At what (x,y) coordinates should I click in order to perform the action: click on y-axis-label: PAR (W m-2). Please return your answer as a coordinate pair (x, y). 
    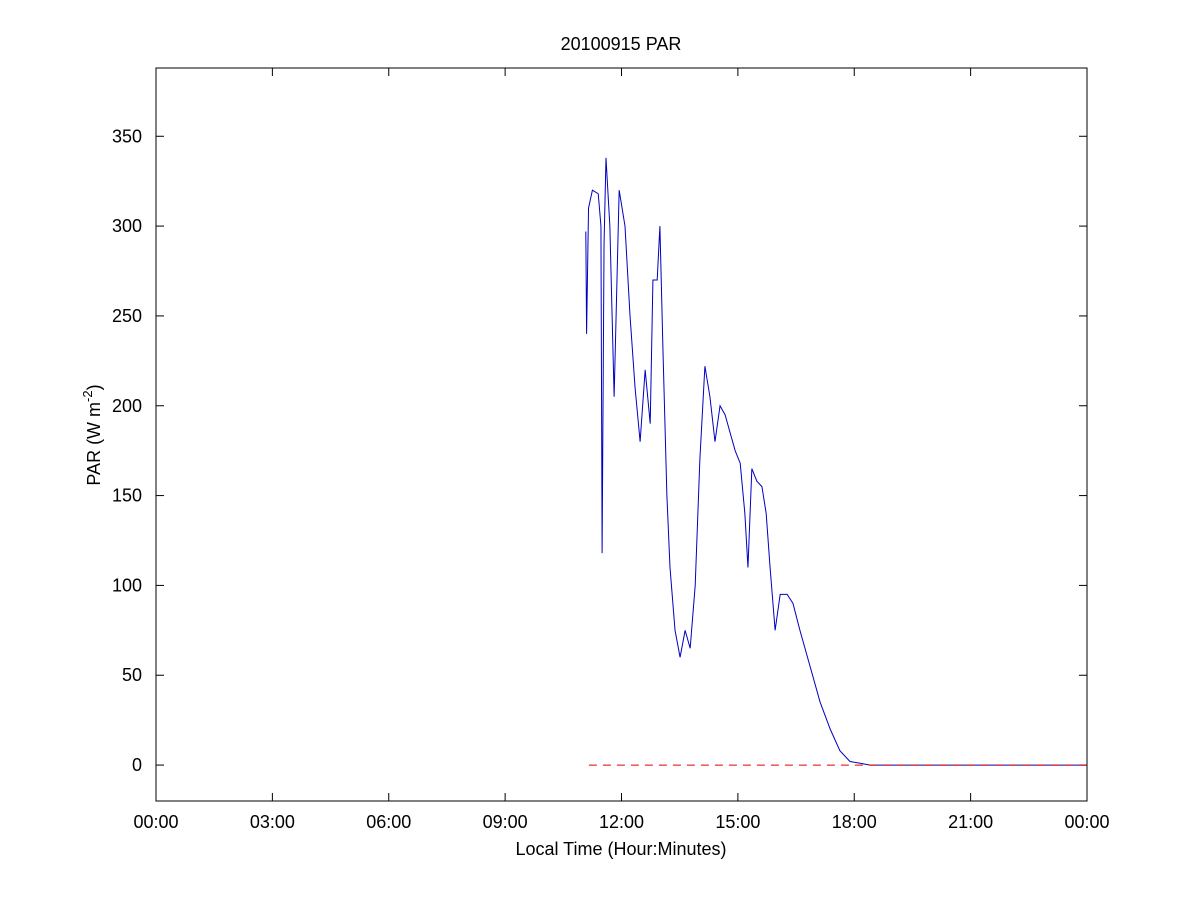
    Looking at the image, I should click on (92, 434).